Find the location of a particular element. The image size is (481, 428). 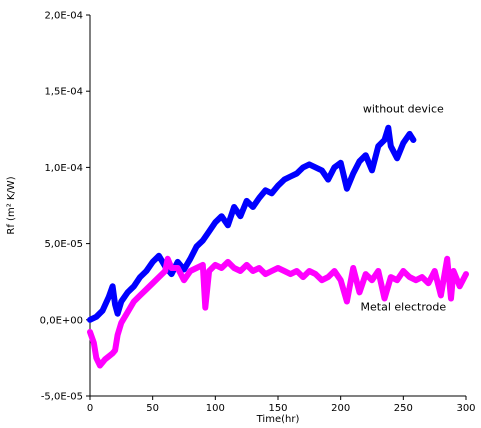

x-tick-label: 300 is located at coordinates (465, 408).